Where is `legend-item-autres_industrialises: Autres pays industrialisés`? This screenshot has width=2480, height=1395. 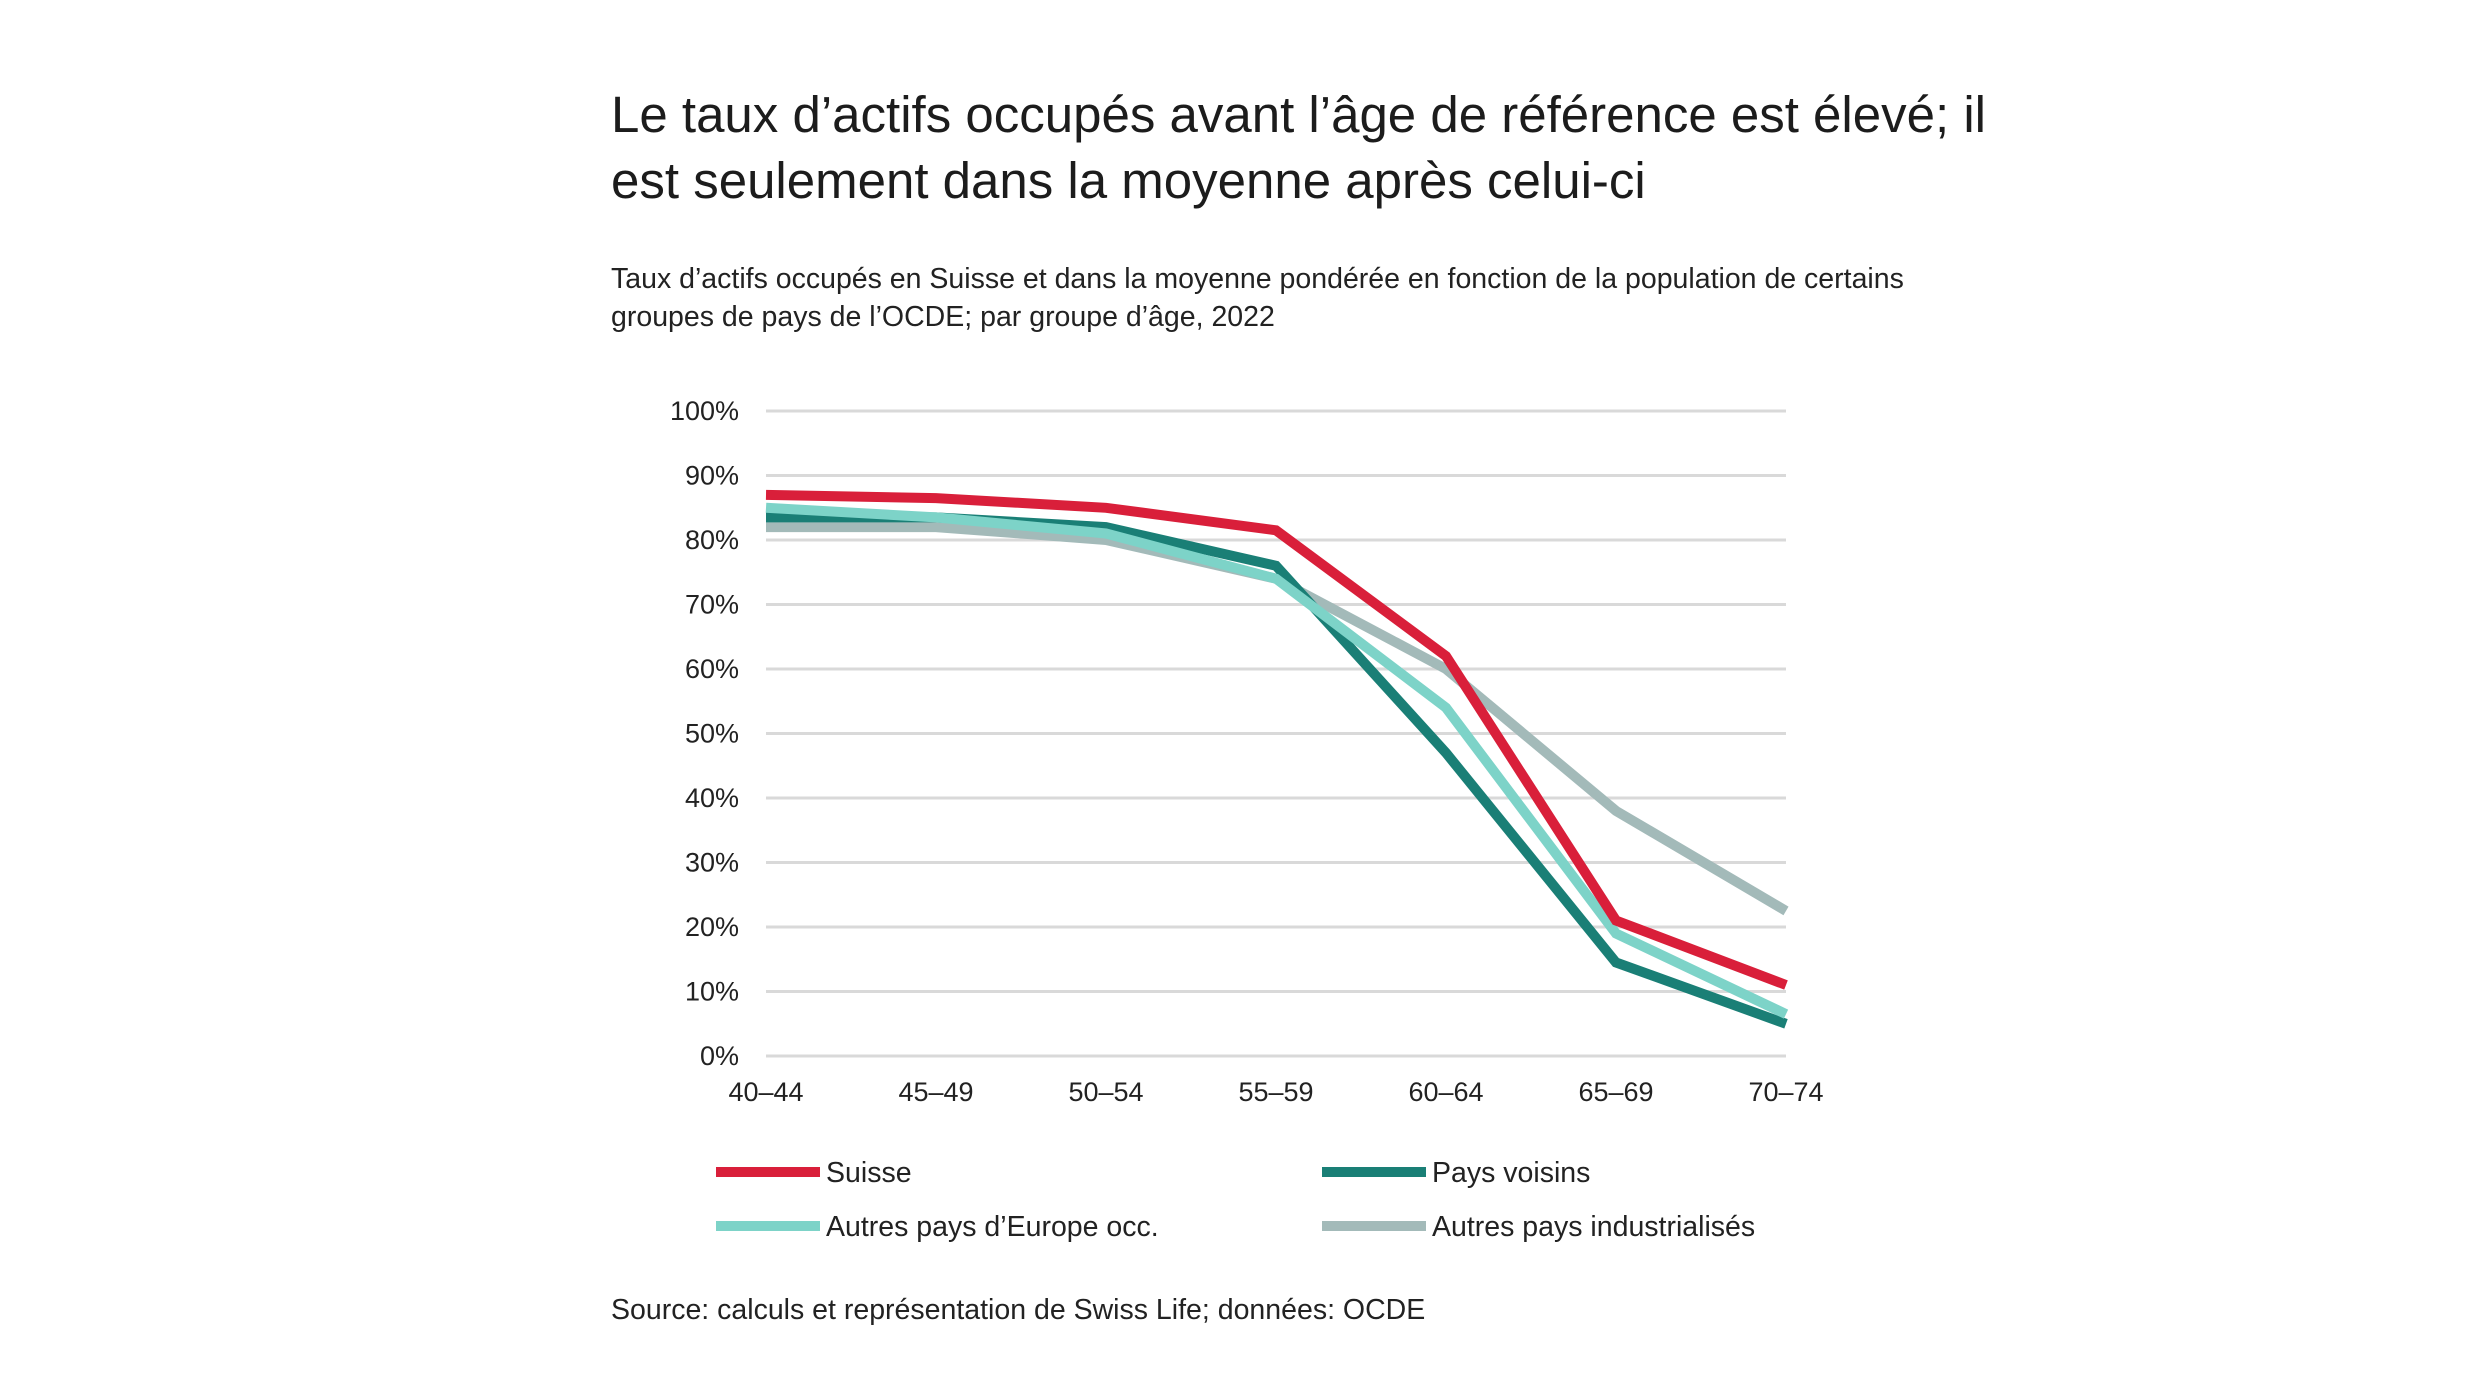
legend-item-autres_industrialises: Autres pays industrialisés is located at coordinates (1538, 1227).